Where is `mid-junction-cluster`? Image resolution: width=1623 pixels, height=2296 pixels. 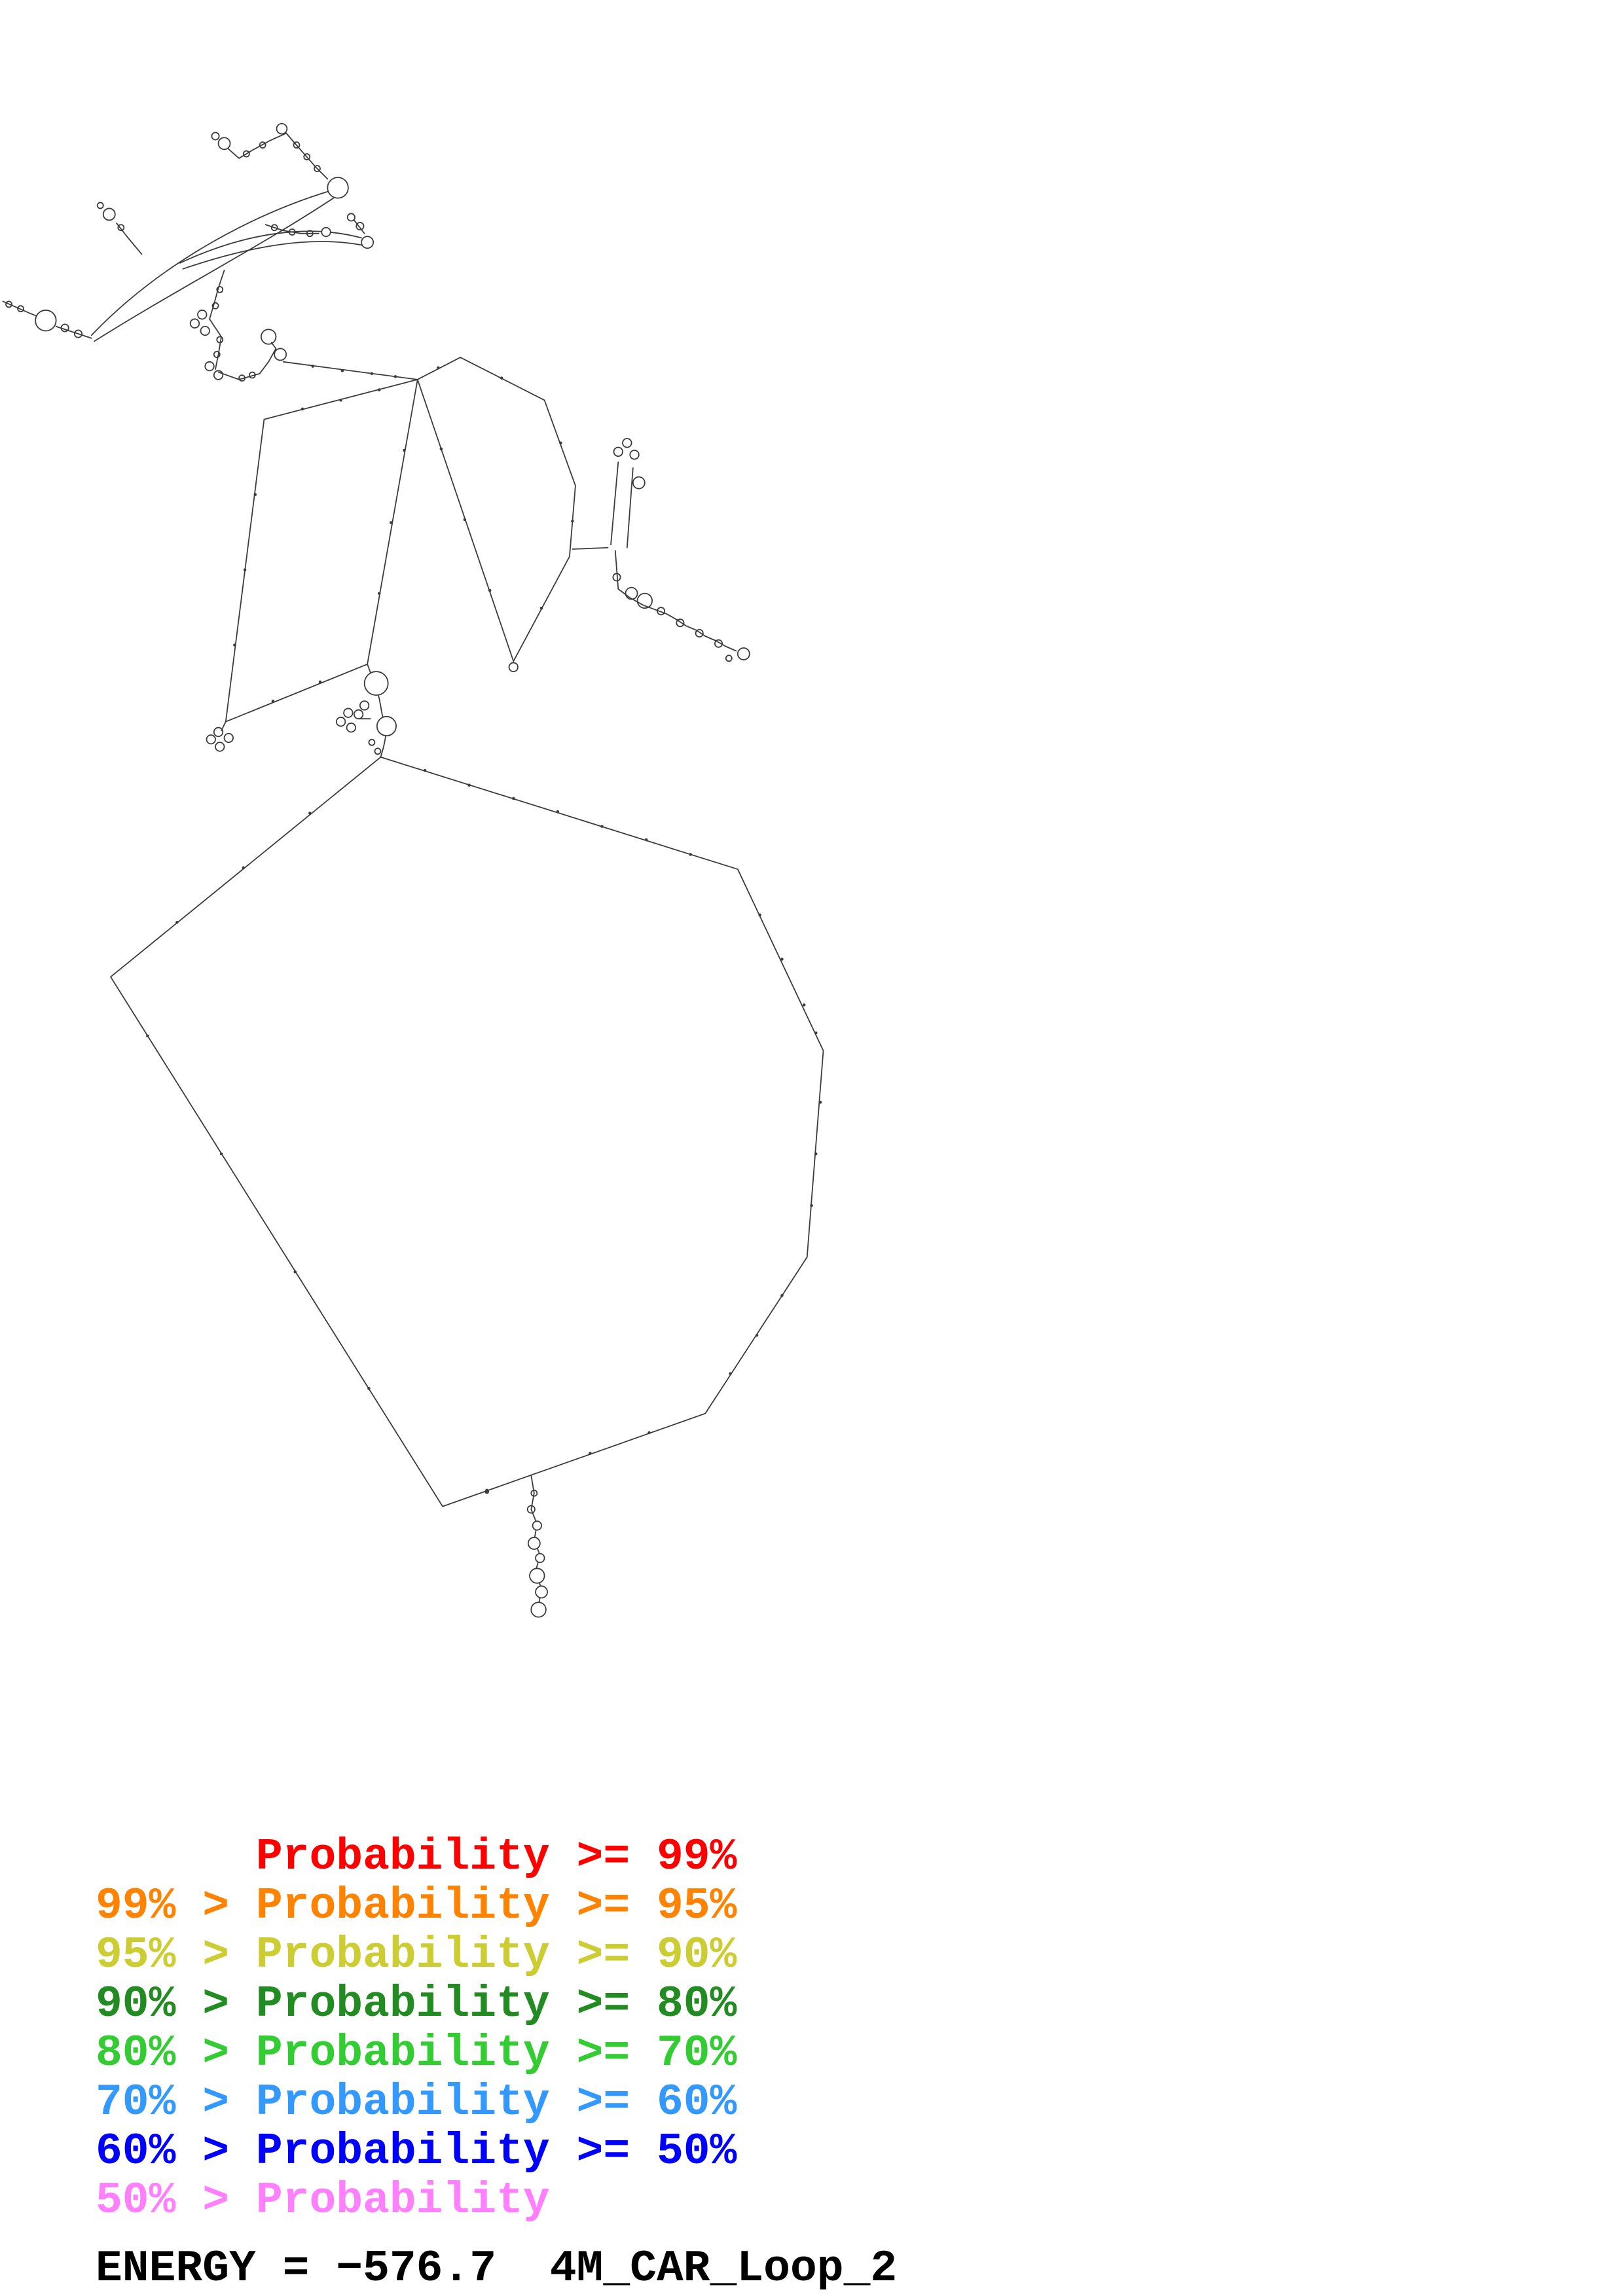
mid-junction-cluster is located at coordinates (366, 710).